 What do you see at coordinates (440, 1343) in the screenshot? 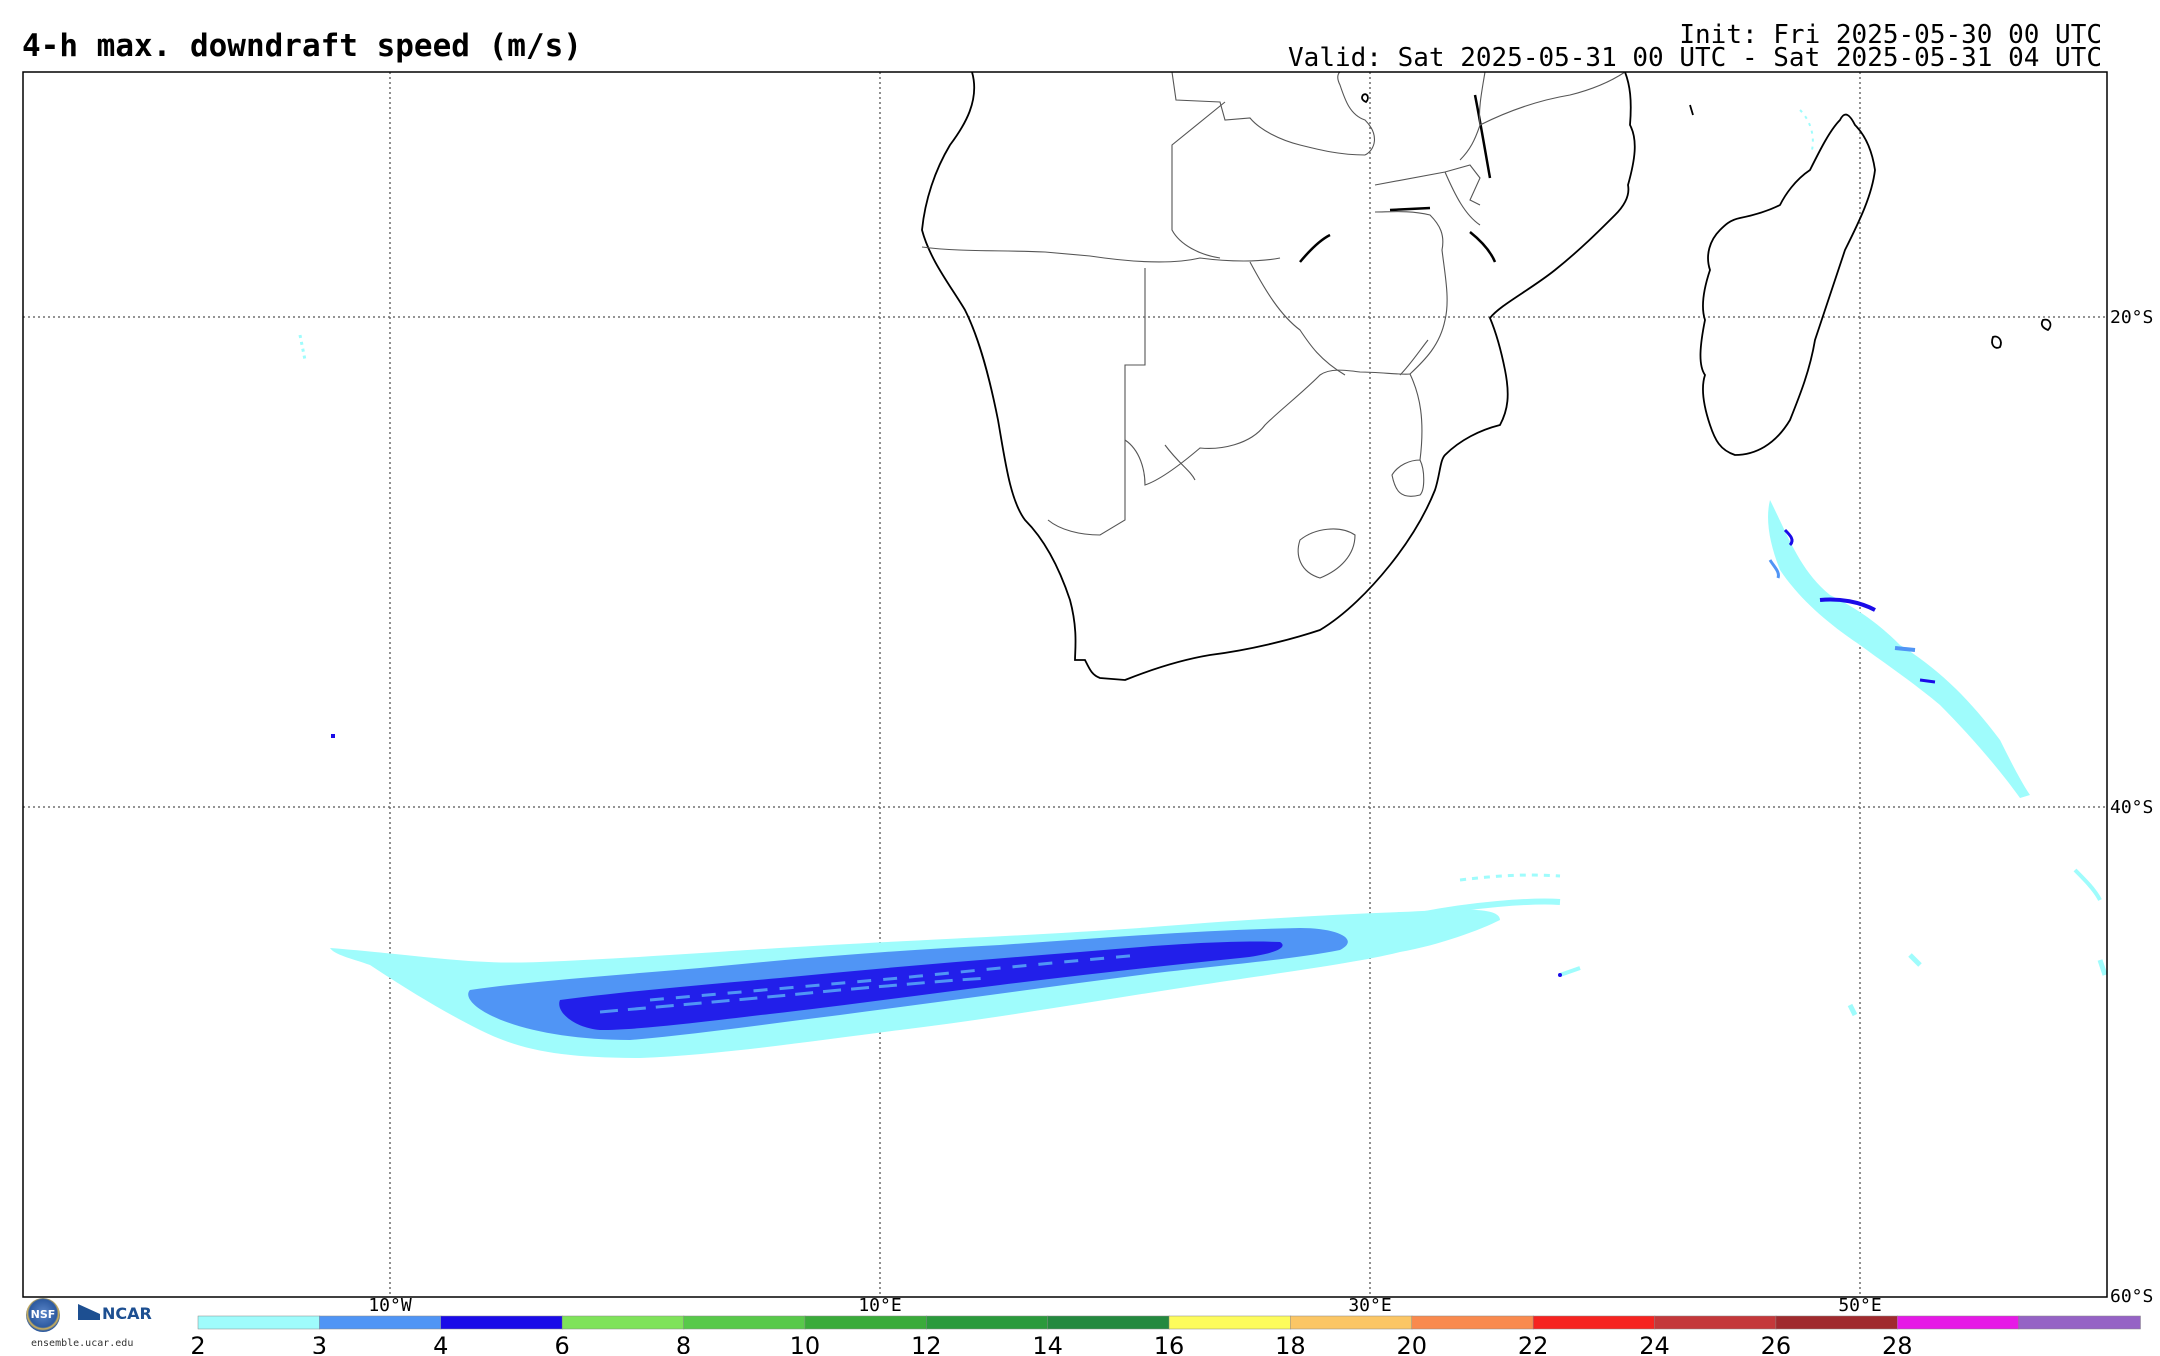
I see `colorbar-tick-label: 4` at bounding box center [440, 1343].